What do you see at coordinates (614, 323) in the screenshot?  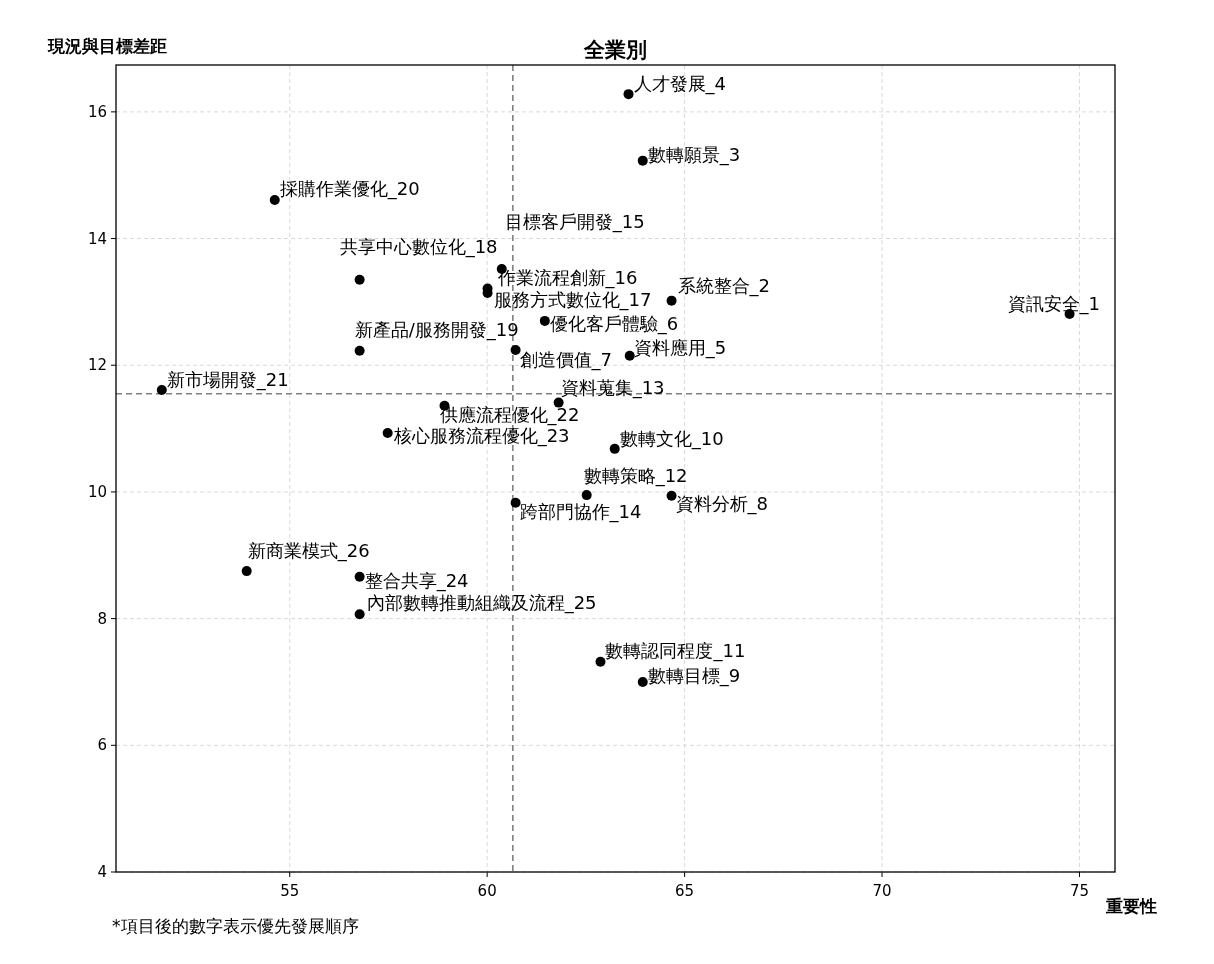 I see `annotation: 優化客戶體驗_6` at bounding box center [614, 323].